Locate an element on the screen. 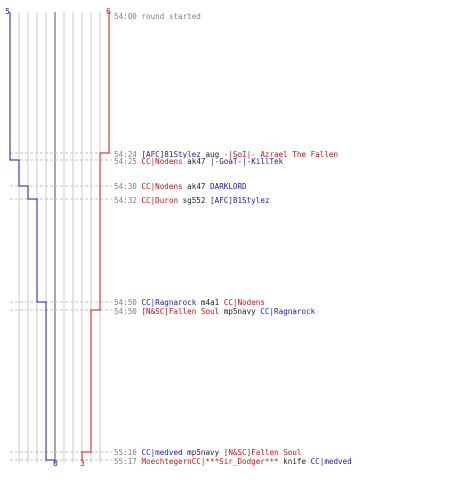  log-entry: 54:30 CC|Nodens ak47 DARKLORD is located at coordinates (180, 187).